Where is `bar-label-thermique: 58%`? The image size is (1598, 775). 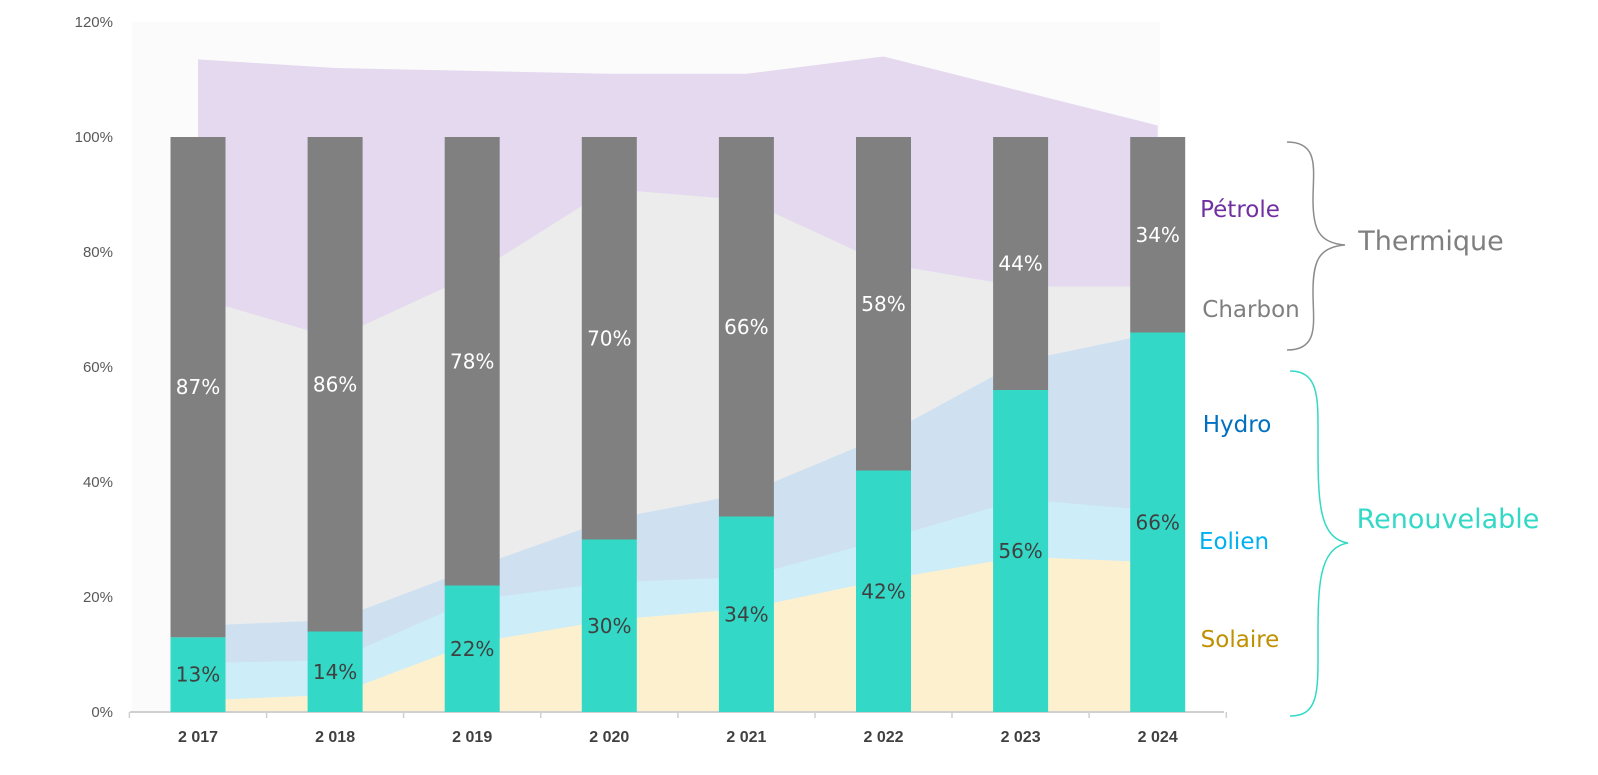
bar-label-thermique: 58% is located at coordinates (883, 304).